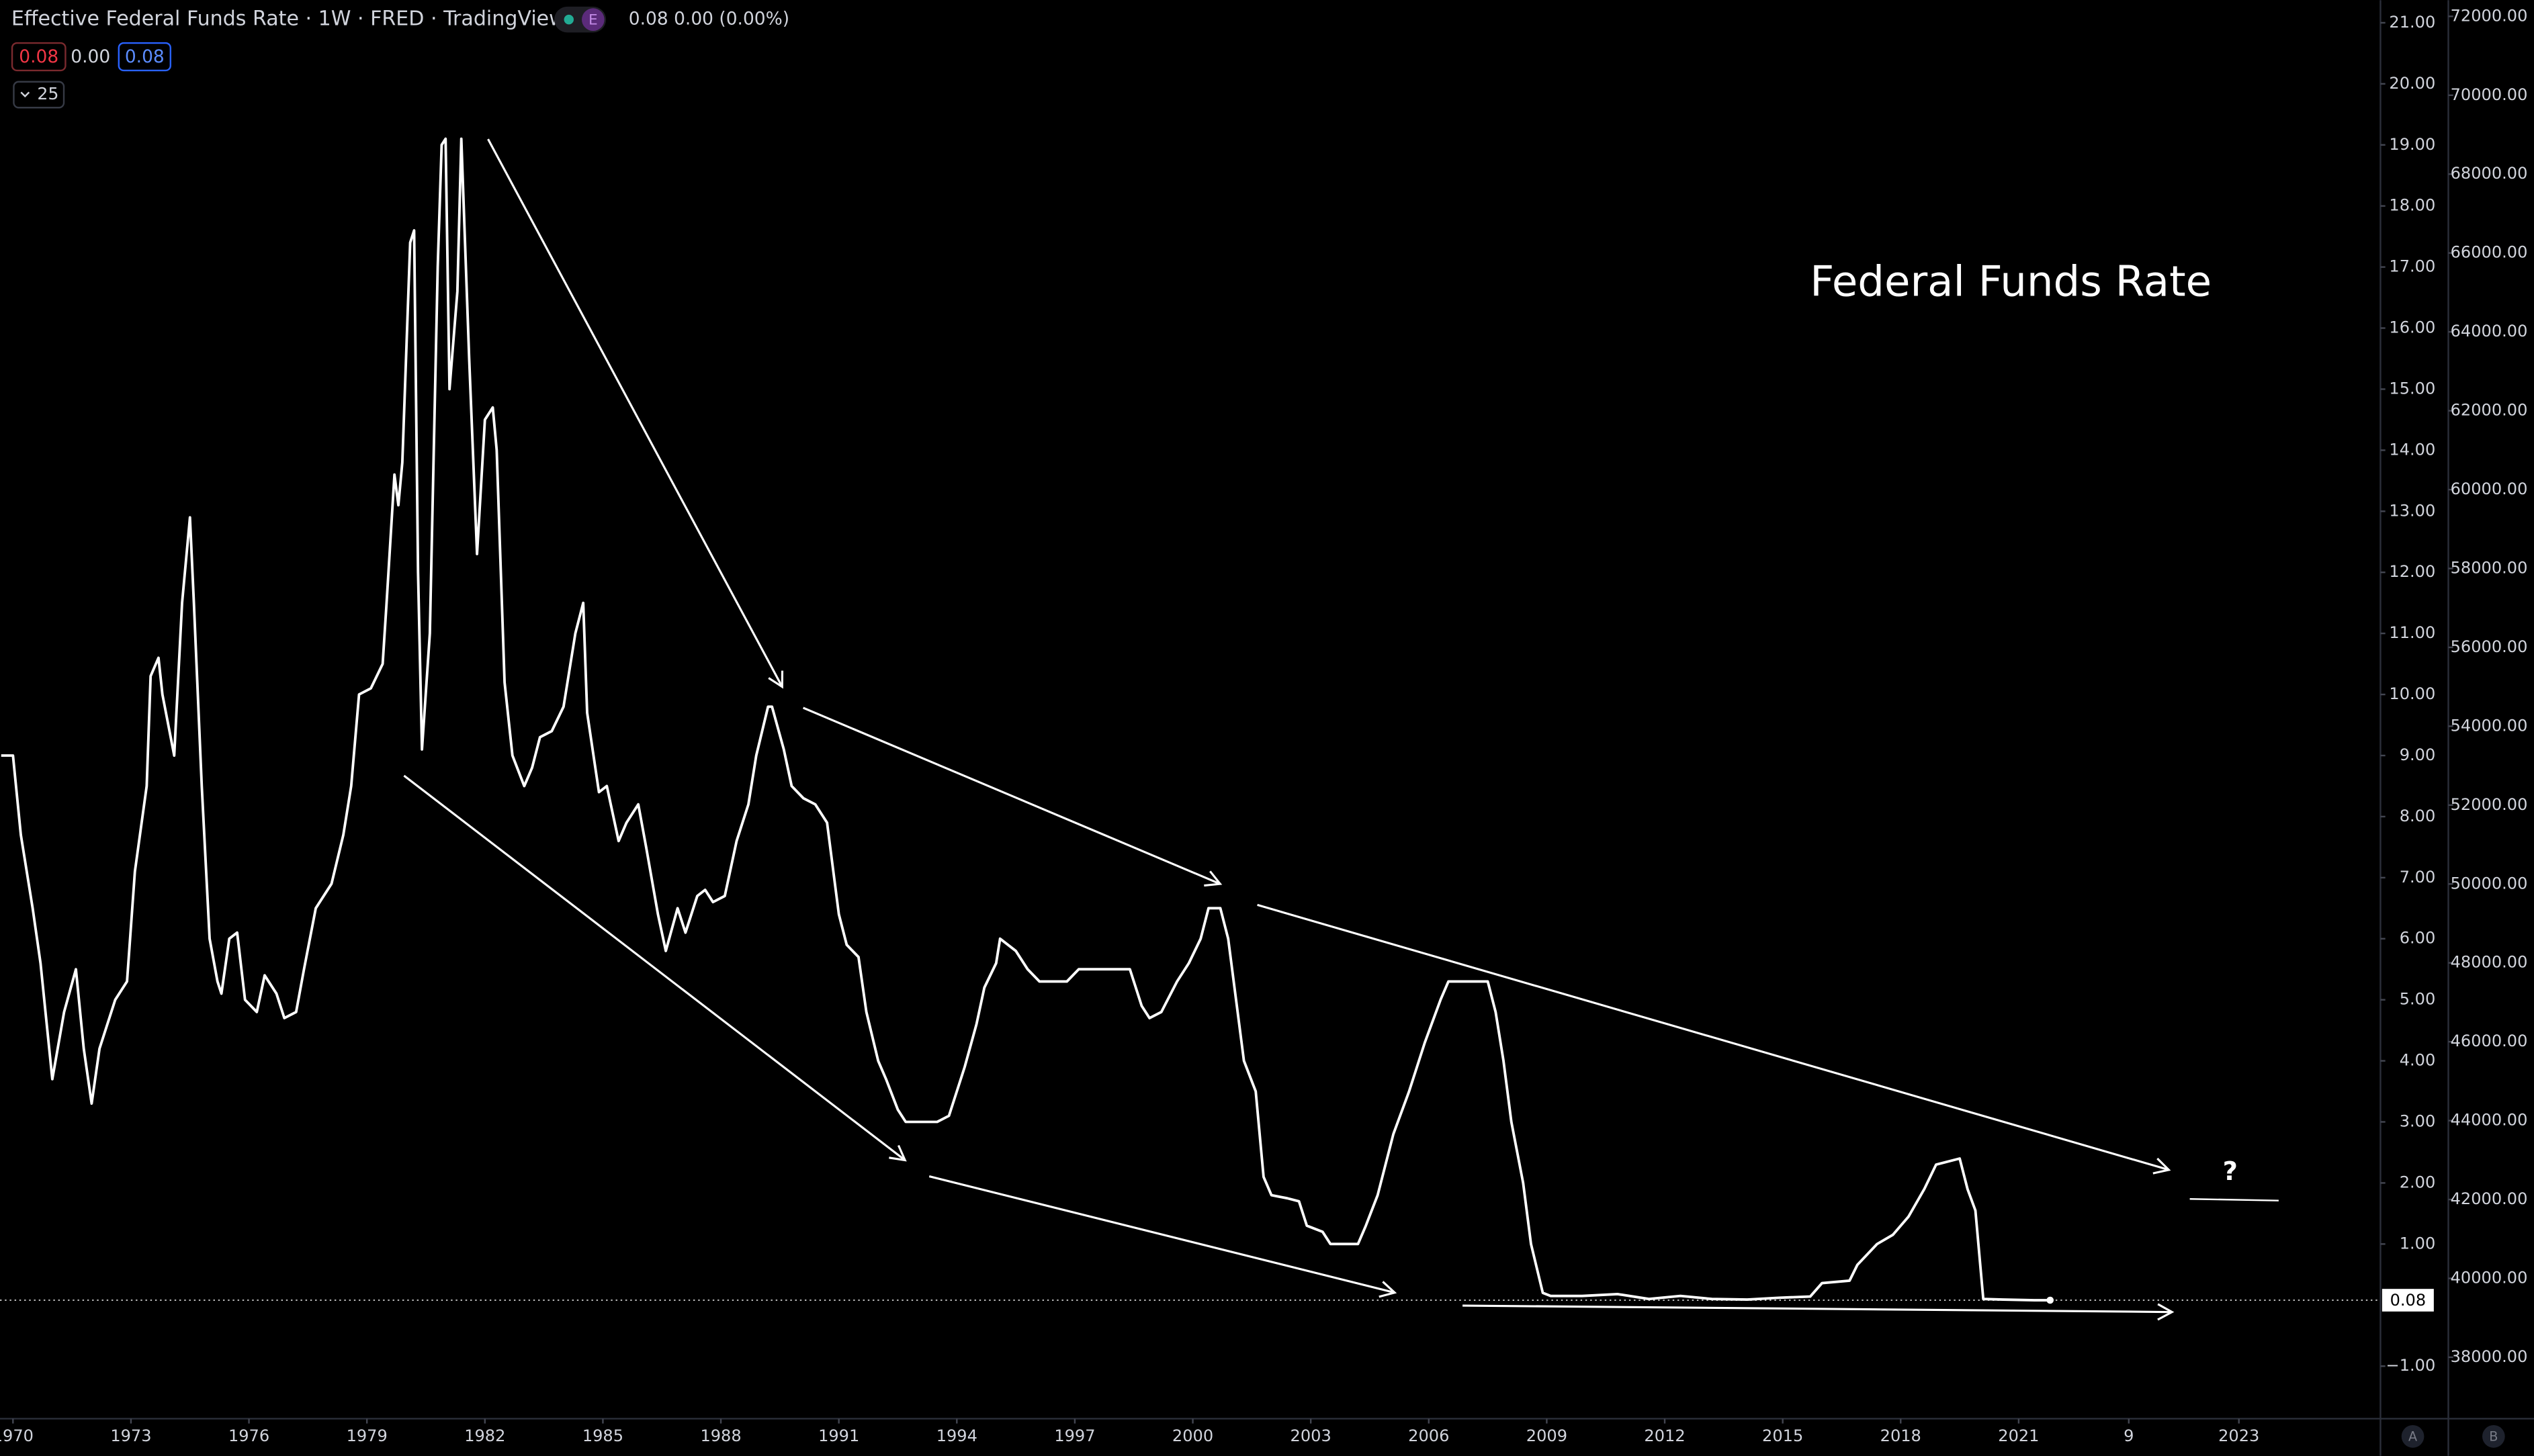  I want to click on y2-tick-label: 42000.00, so click(2489, 1198).